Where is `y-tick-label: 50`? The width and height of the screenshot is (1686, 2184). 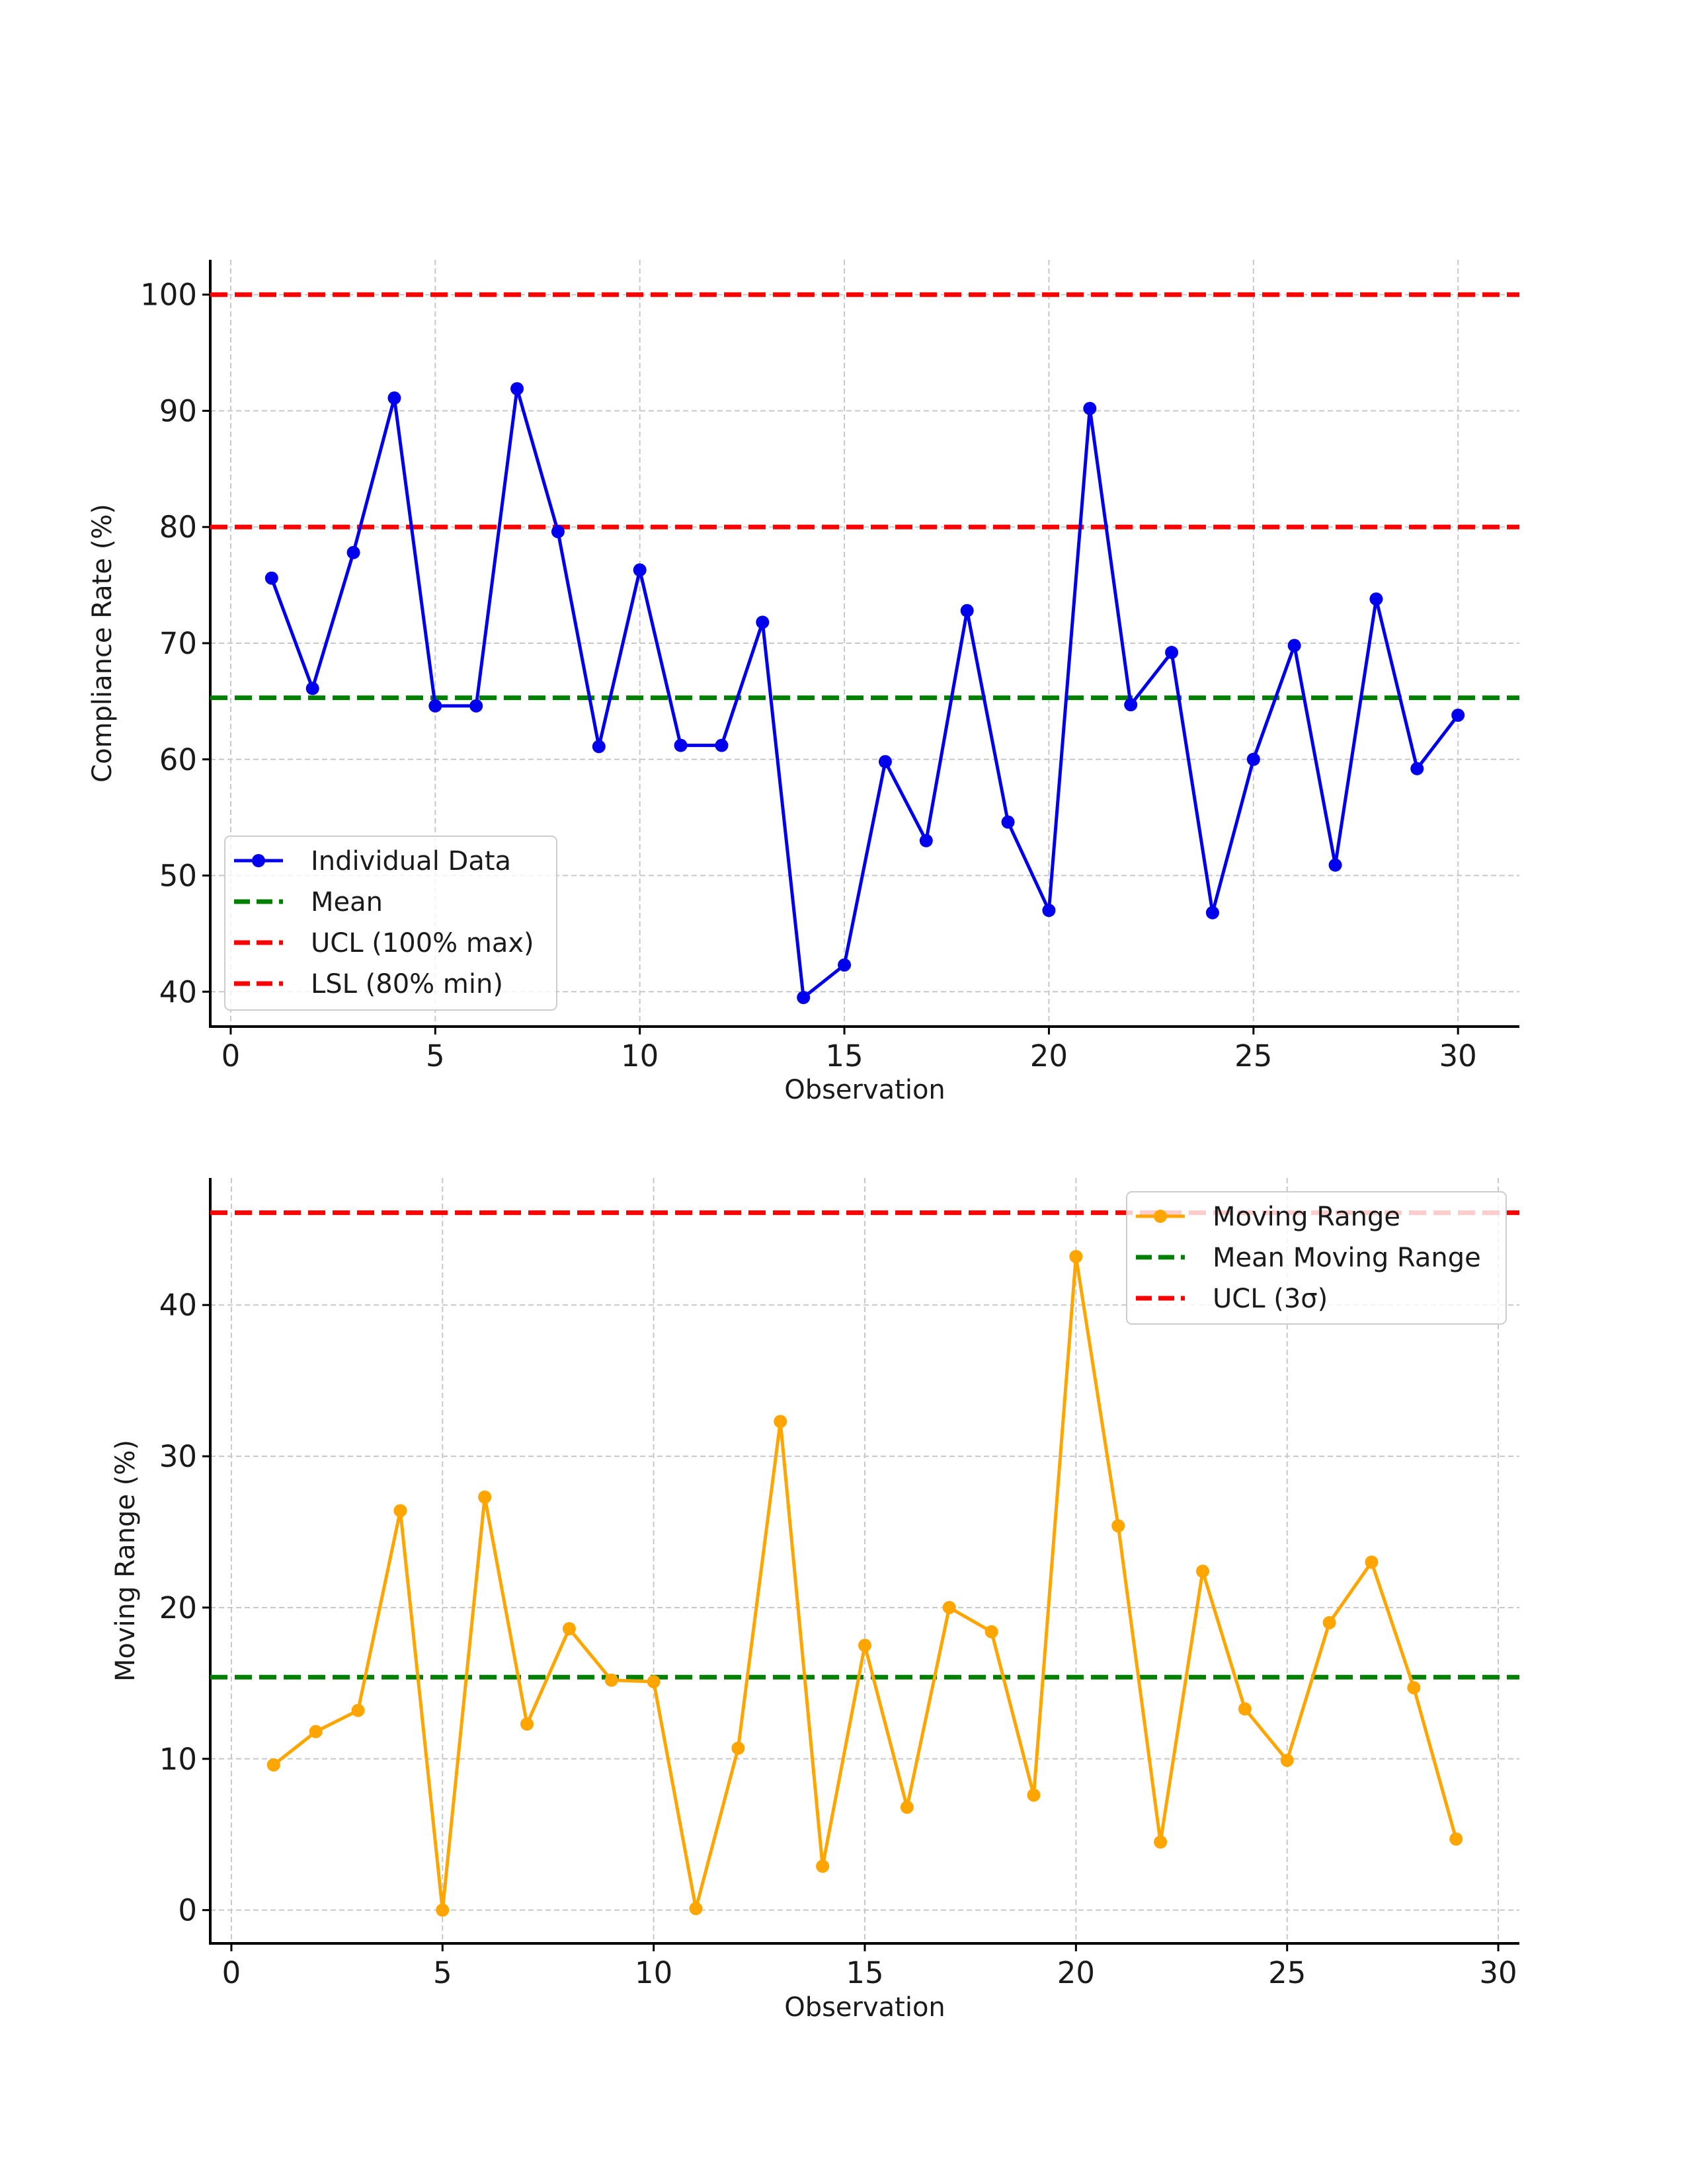 y-tick-label: 50 is located at coordinates (178, 876).